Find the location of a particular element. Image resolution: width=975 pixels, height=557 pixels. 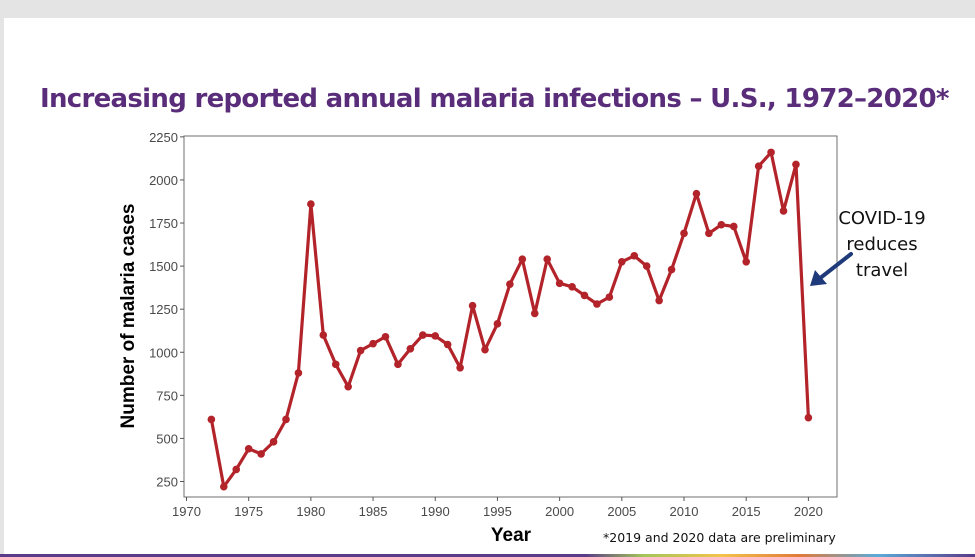

y-tick-label: 1000 is located at coordinates (163, 352).